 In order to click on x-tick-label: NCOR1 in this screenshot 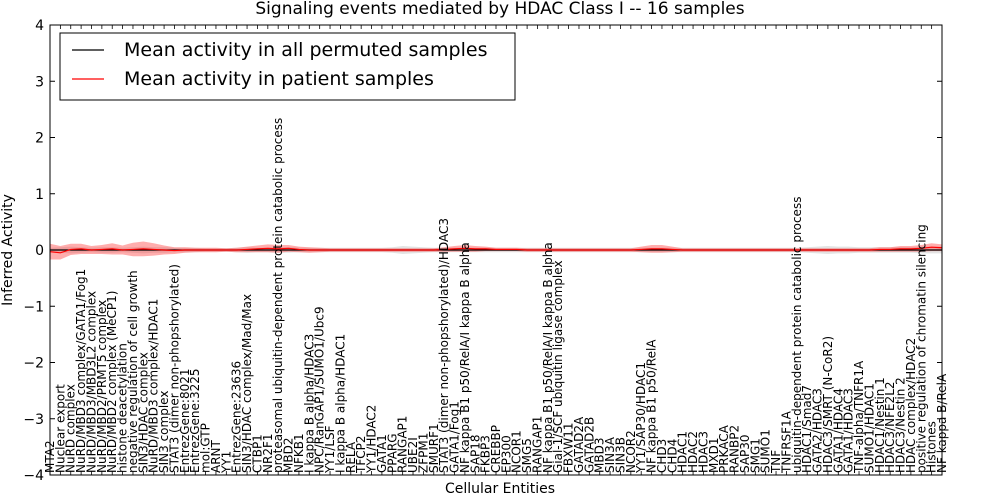, I will do `click(517, 451)`.